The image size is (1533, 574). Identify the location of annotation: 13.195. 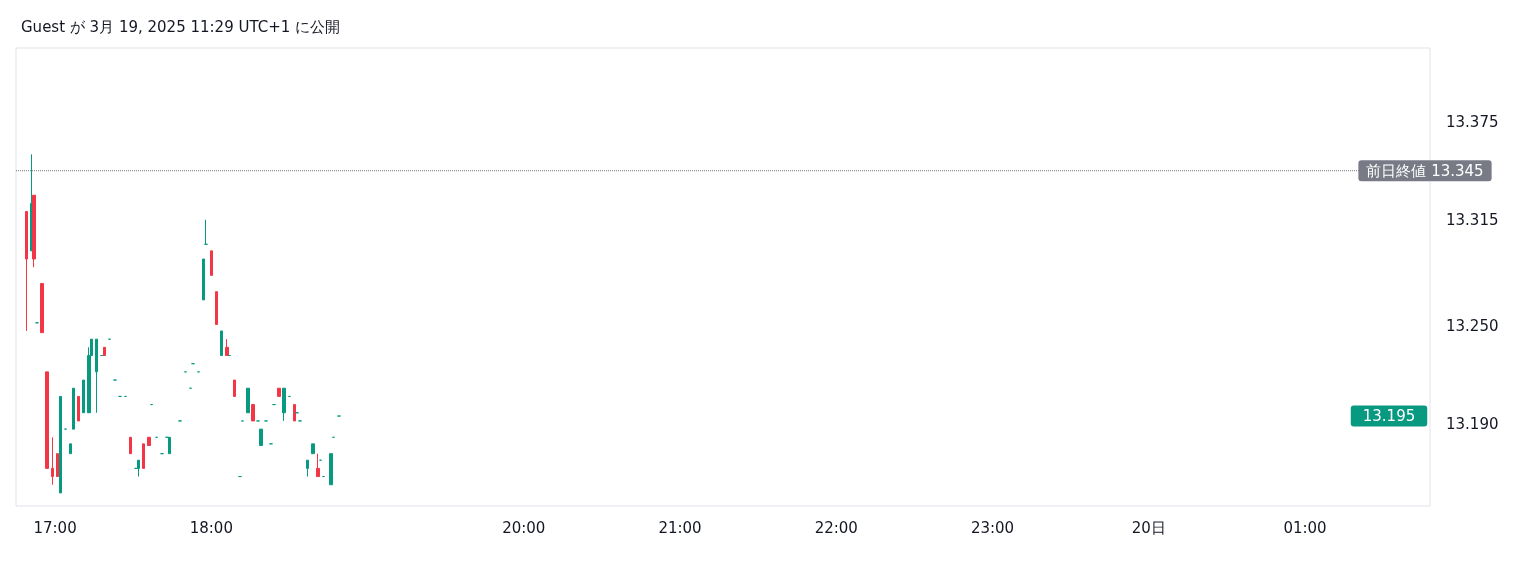
(1389, 416).